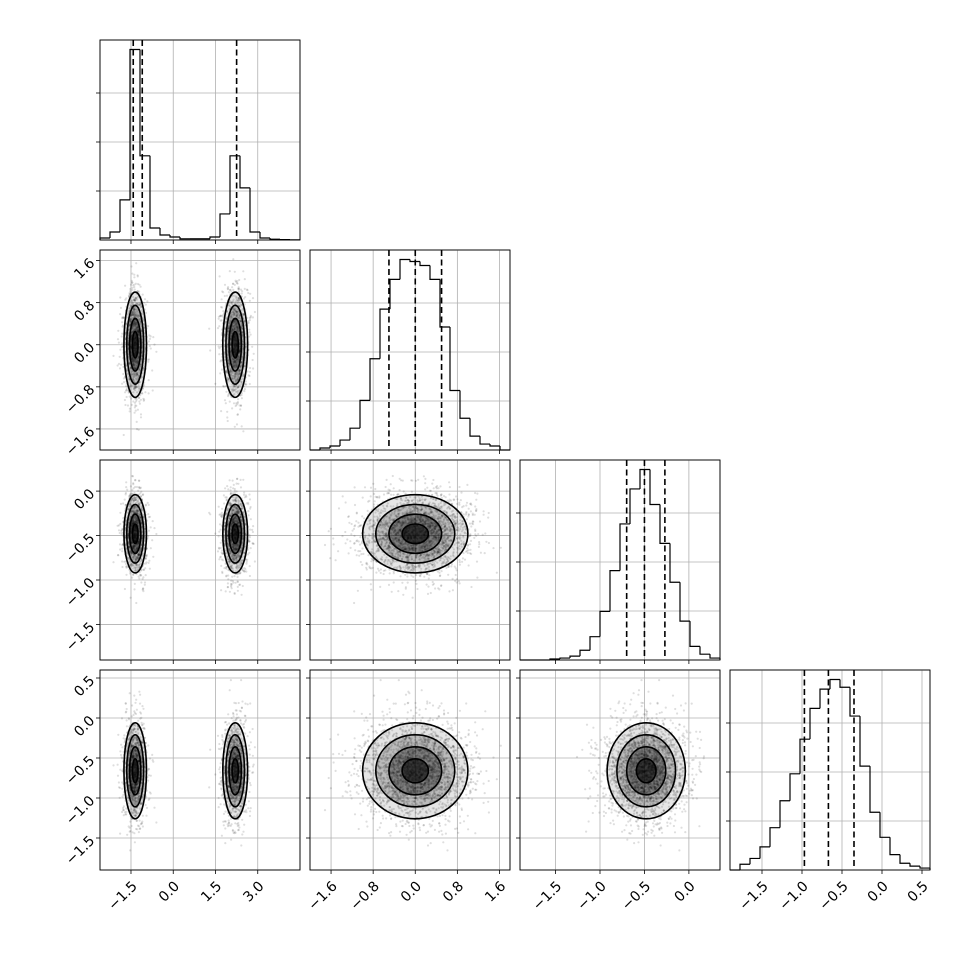 This screenshot has height=970, width=970. Describe the element at coordinates (84, 499) in the screenshot. I see `y-tick-label: 0.0` at that location.